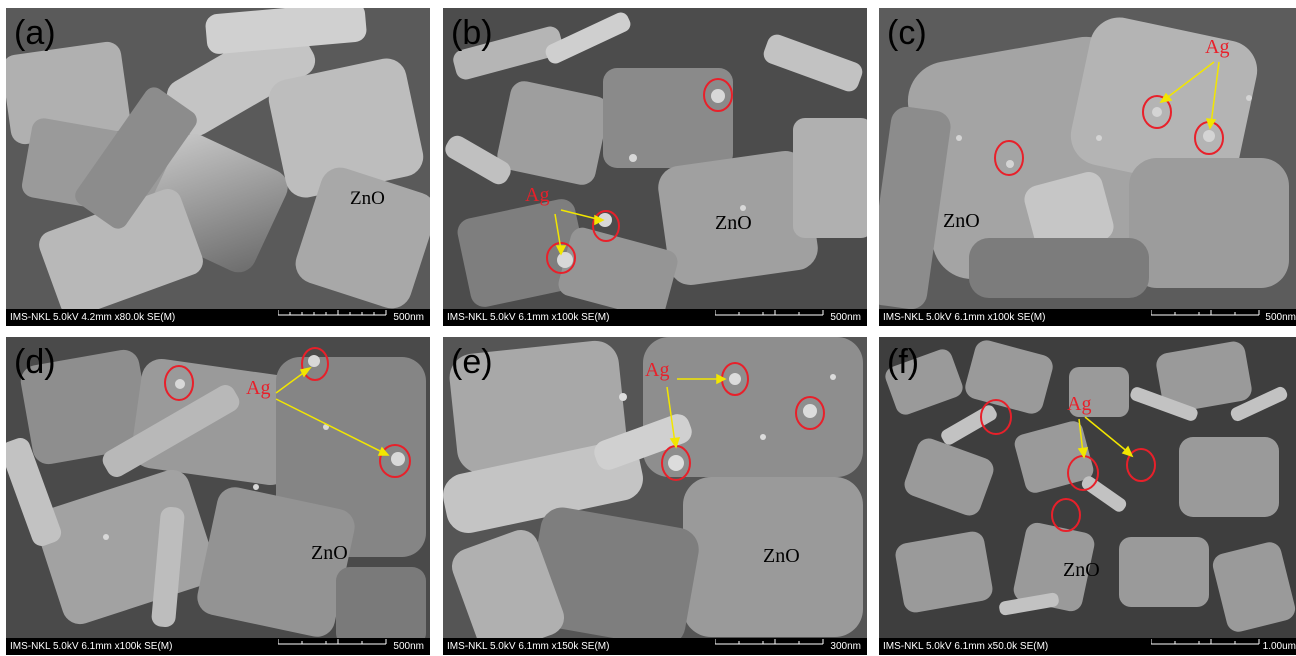 The height and width of the screenshot is (656, 1296). What do you see at coordinates (1087, 646) in the screenshot?
I see `sem-info-bar: IMS-NKL 5.0kV 6.1mm x50.0k SE(M) 1.00um` at bounding box center [1087, 646].